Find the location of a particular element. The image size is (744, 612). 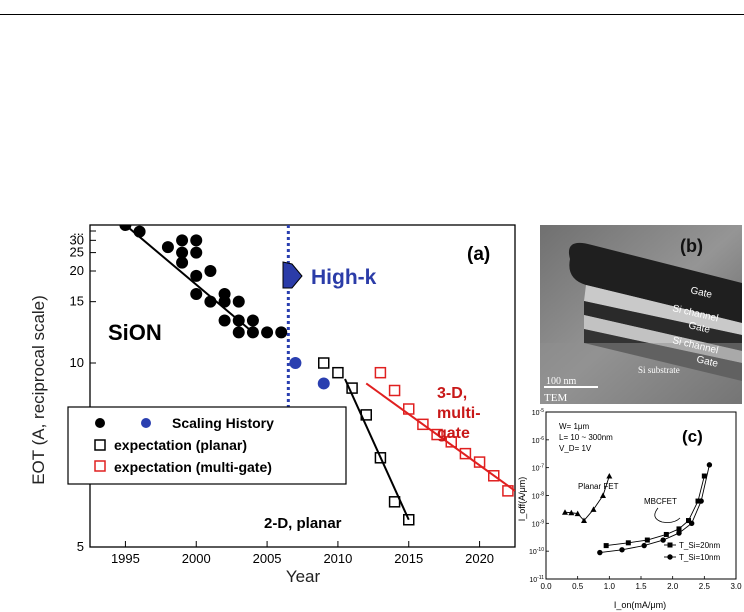

mbcfet-condition-w: W= 1μm is located at coordinates (574, 426).